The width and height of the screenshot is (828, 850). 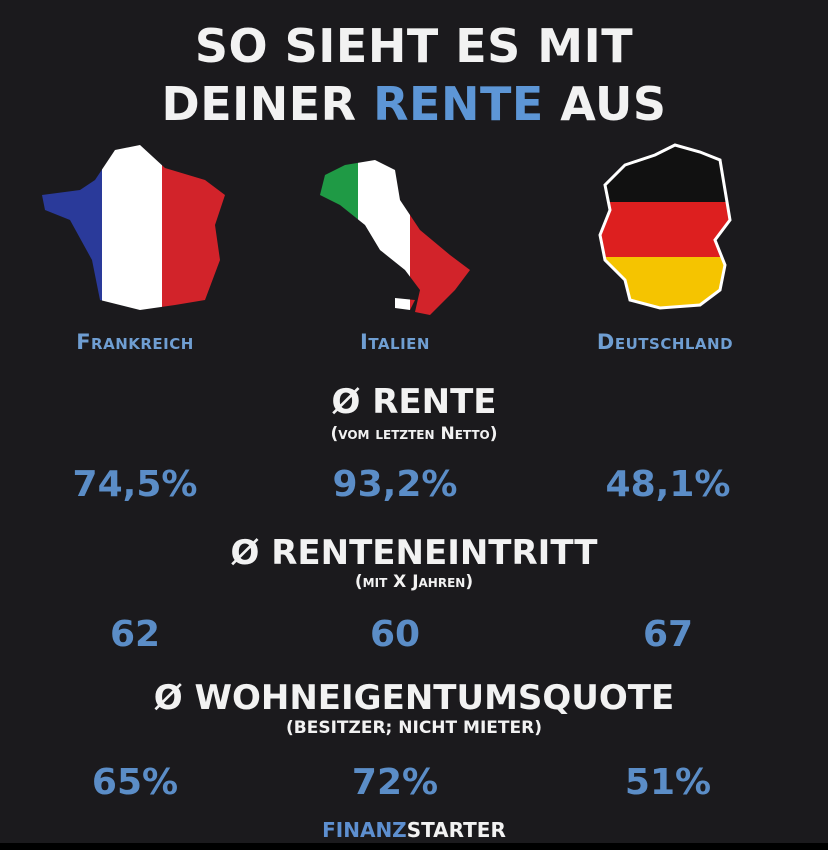 I want to click on section-subtitle-wohneigentum: (BESITZER; NICHT MIETER), so click(x=414, y=728).